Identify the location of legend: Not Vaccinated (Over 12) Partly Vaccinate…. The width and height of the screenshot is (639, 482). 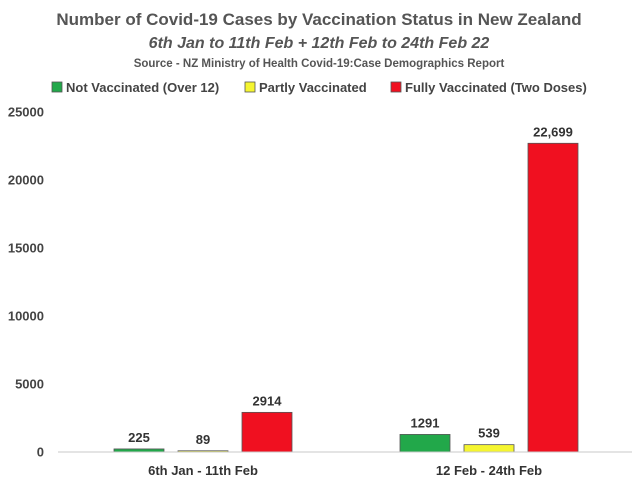
(319, 87).